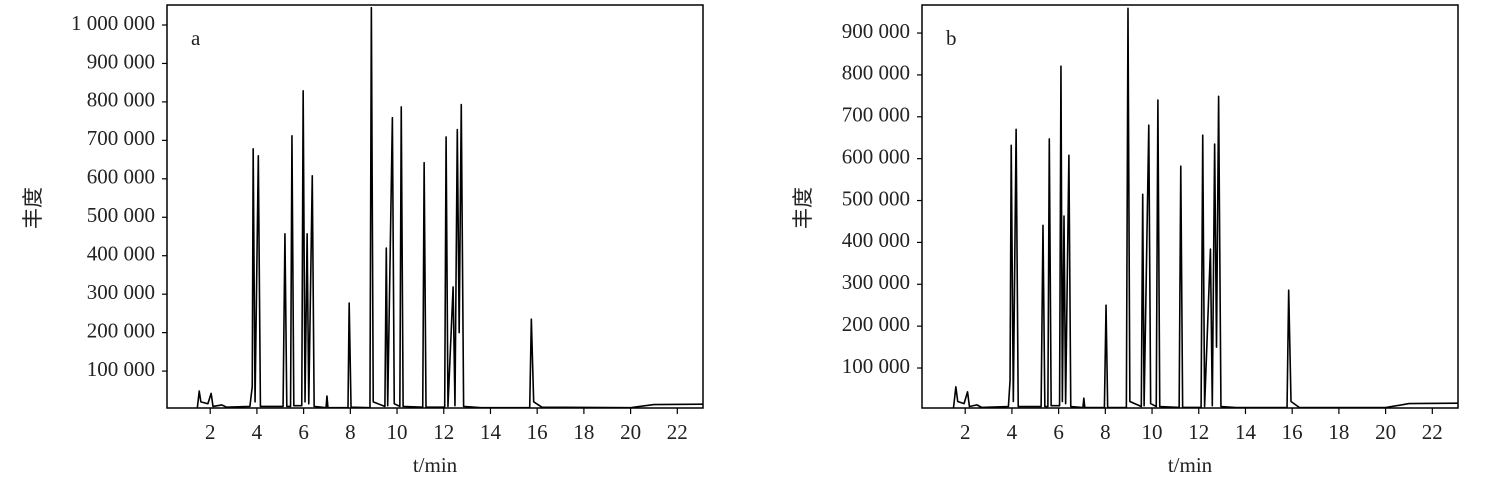 The height and width of the screenshot is (486, 1491). Describe the element at coordinates (951, 38) in the screenshot. I see `panel-label: b` at that location.